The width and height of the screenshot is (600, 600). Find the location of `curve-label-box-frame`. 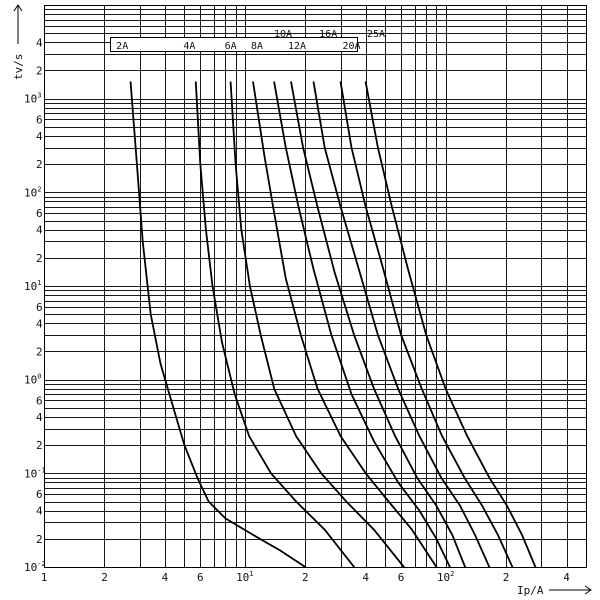

curve-label-box-frame is located at coordinates (234, 44).